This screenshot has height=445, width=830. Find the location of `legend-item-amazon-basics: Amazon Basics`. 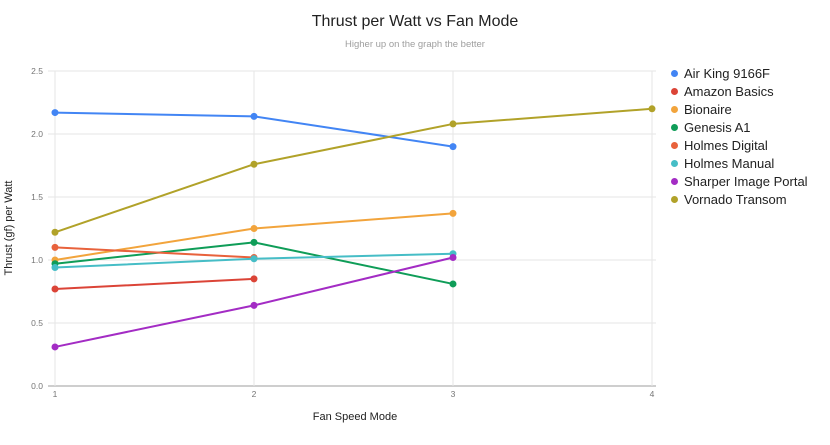

legend-item-amazon-basics: Amazon Basics is located at coordinates (739, 91).